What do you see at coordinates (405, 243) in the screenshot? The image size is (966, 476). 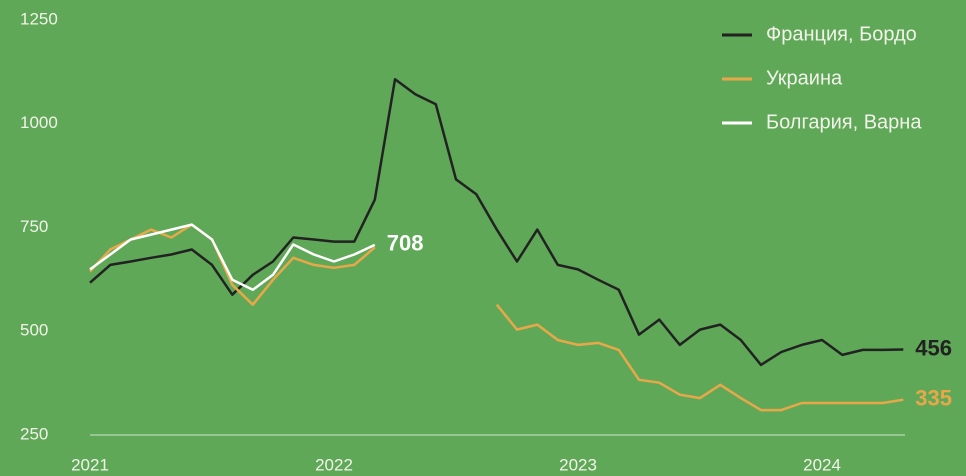 I see `end-label: 708` at bounding box center [405, 243].